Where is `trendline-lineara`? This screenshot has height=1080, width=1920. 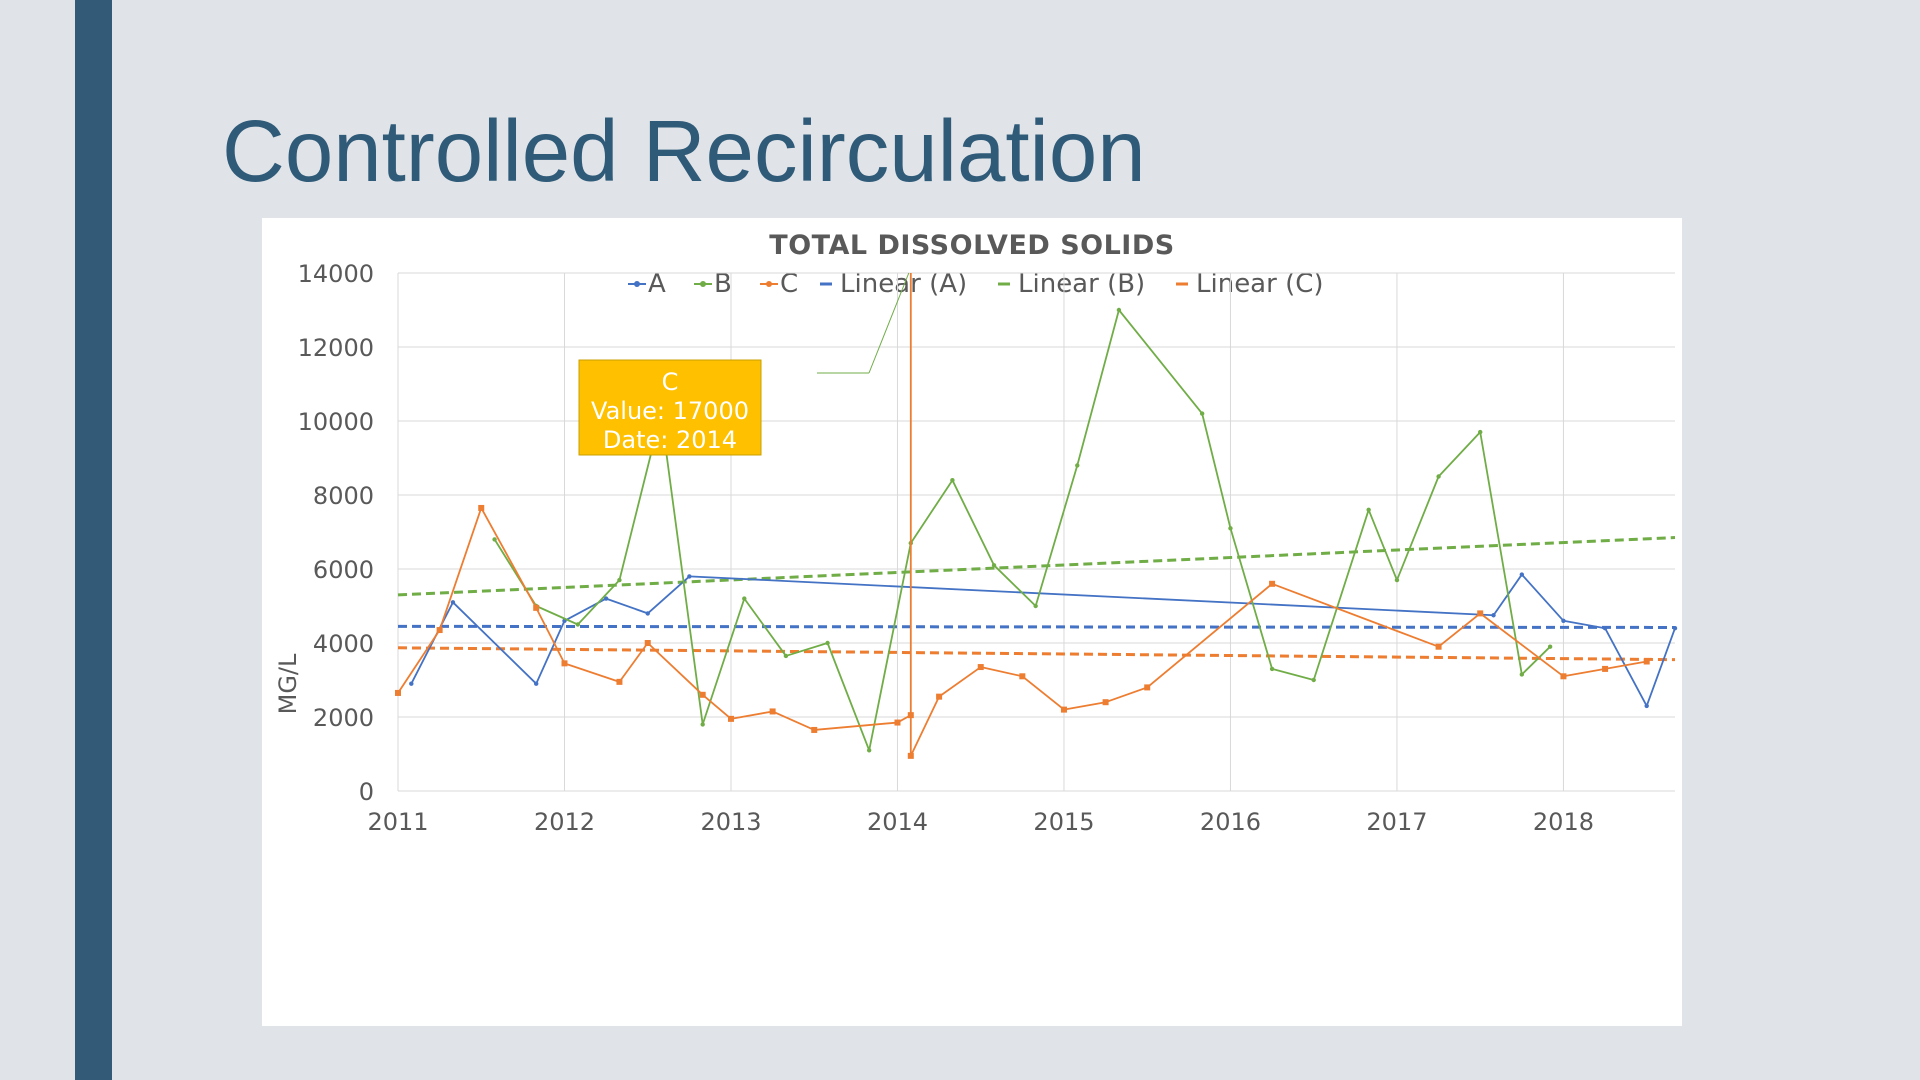
trendline-lineara is located at coordinates (1036, 626).